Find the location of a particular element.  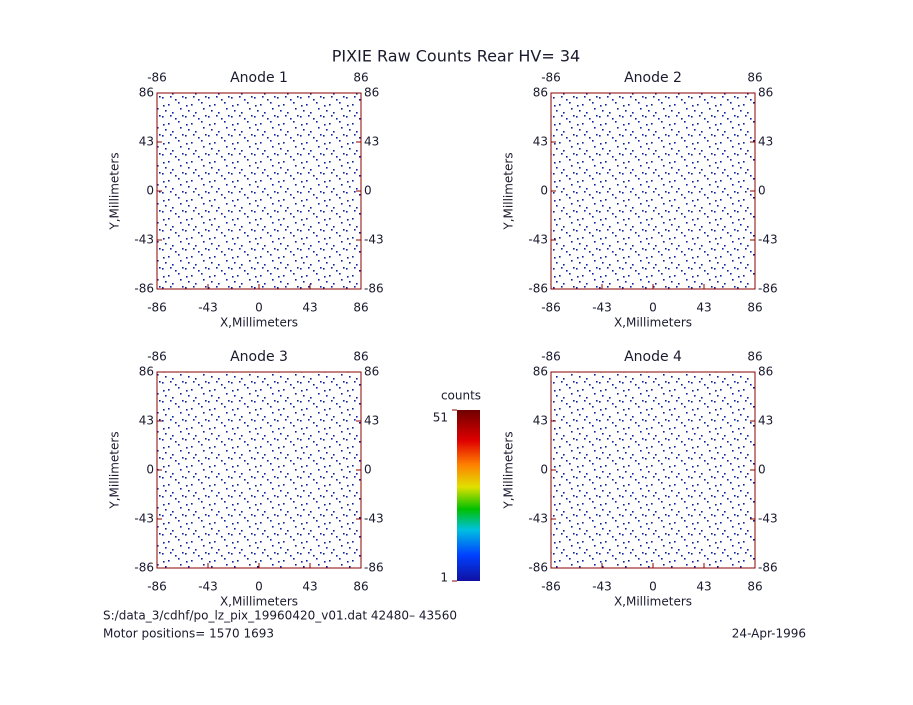

colorbar-tick-label: 1 is located at coordinates (444, 578).